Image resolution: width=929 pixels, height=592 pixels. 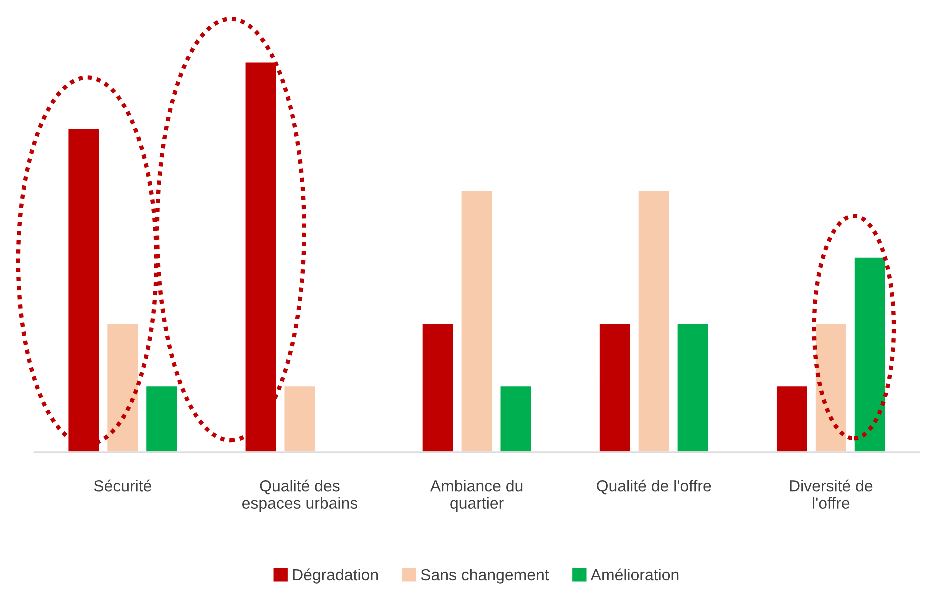 I want to click on x-tick-label: Qualité des espaces urbains, so click(x=300, y=496).